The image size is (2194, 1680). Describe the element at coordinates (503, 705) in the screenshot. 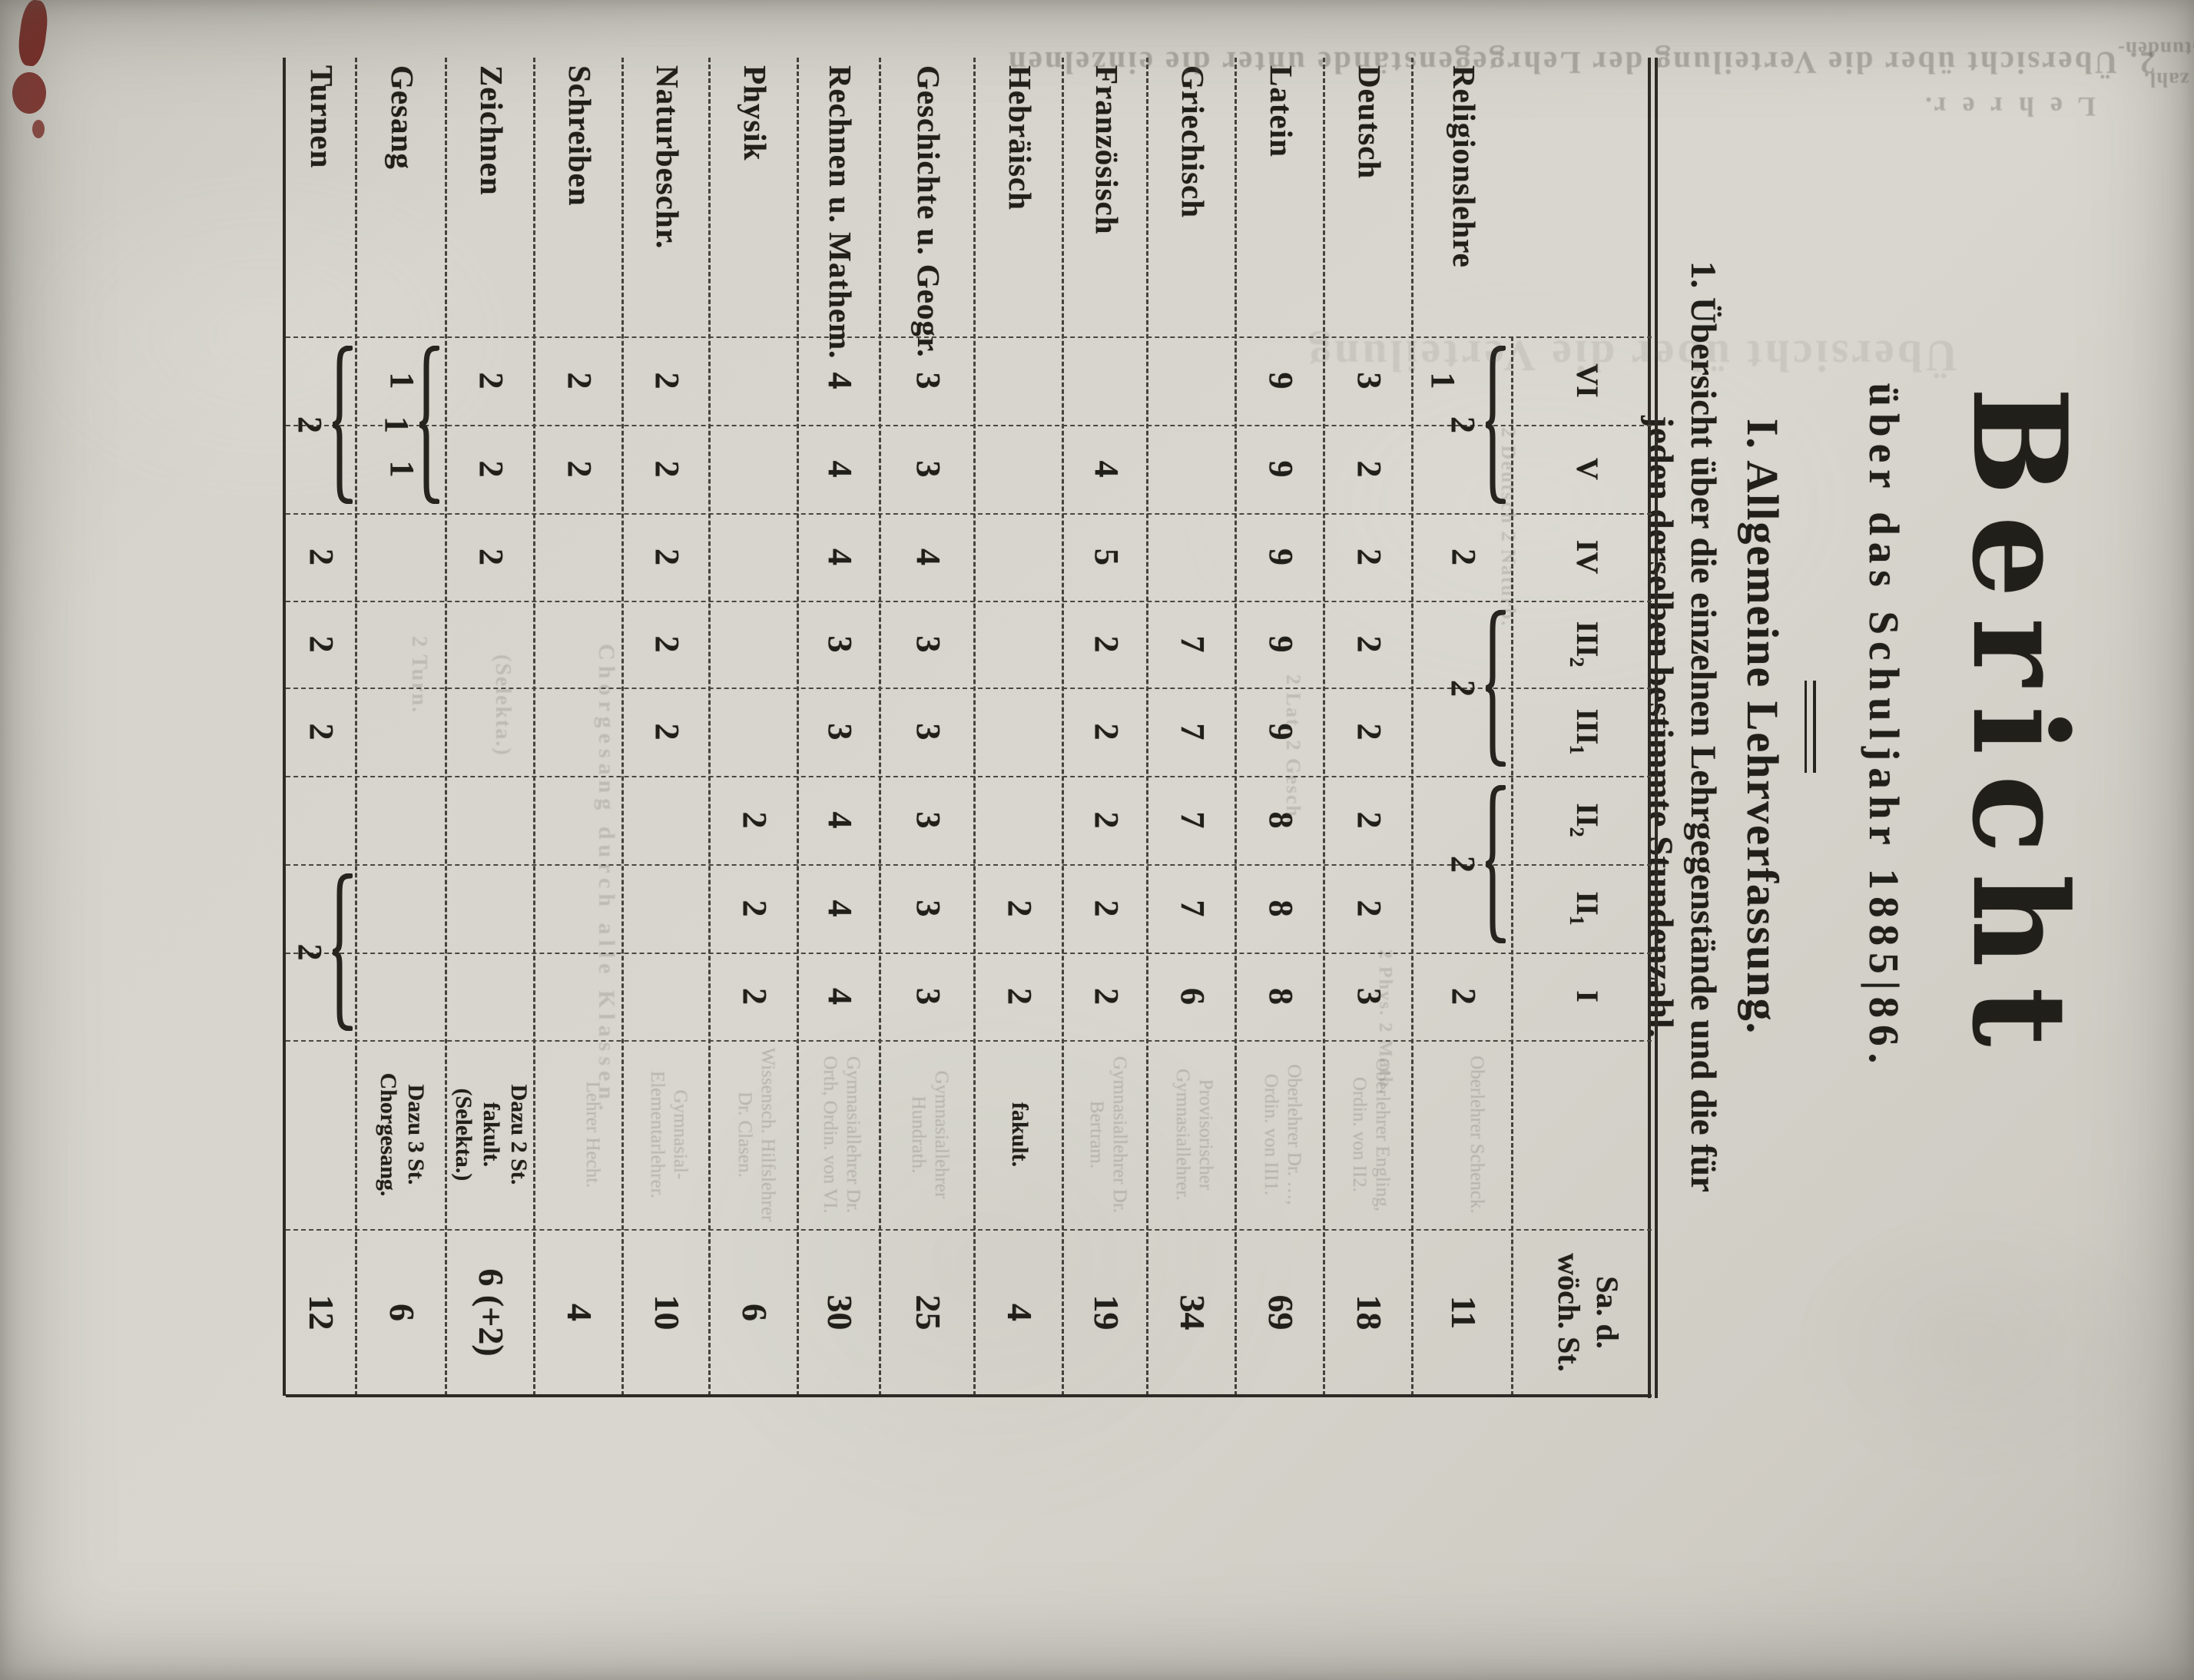

I see `ghost-text: (Selekta.)` at that location.